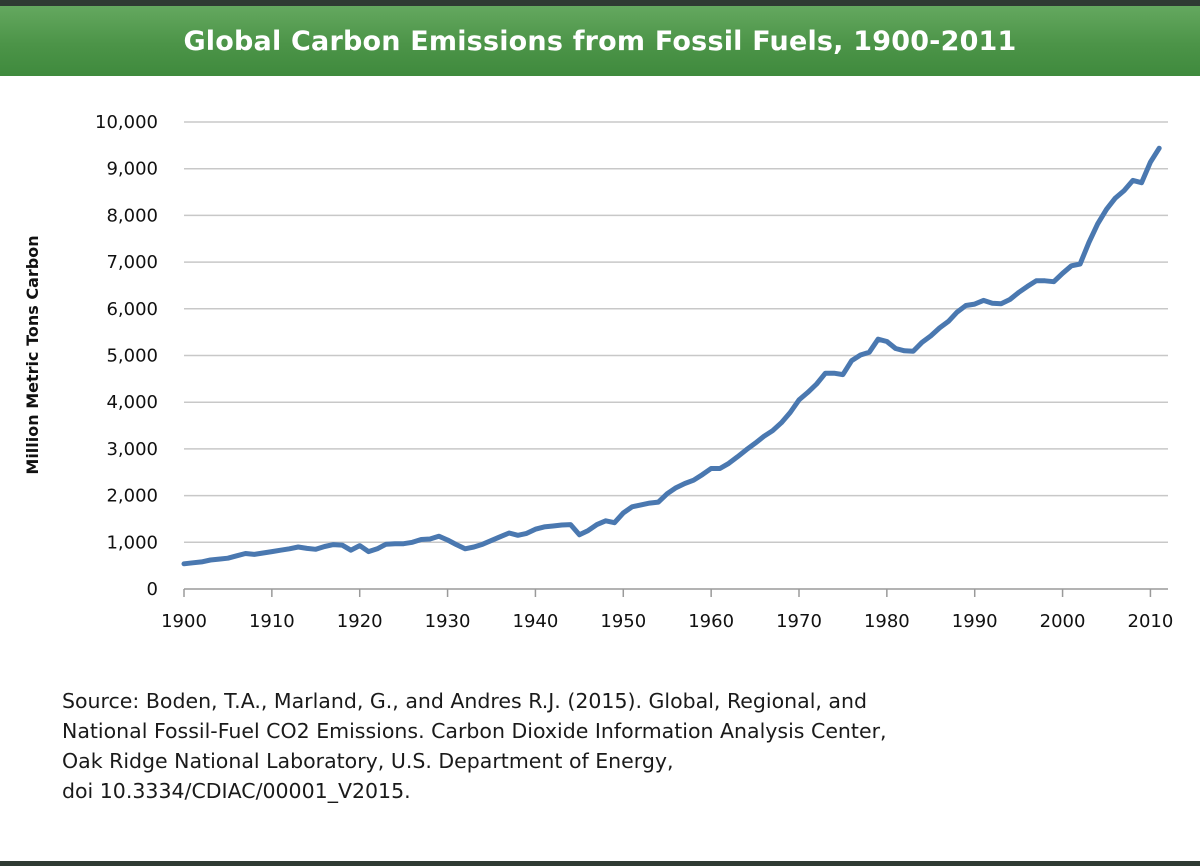  I want to click on y-tick-label: 6,000, so click(132, 309).